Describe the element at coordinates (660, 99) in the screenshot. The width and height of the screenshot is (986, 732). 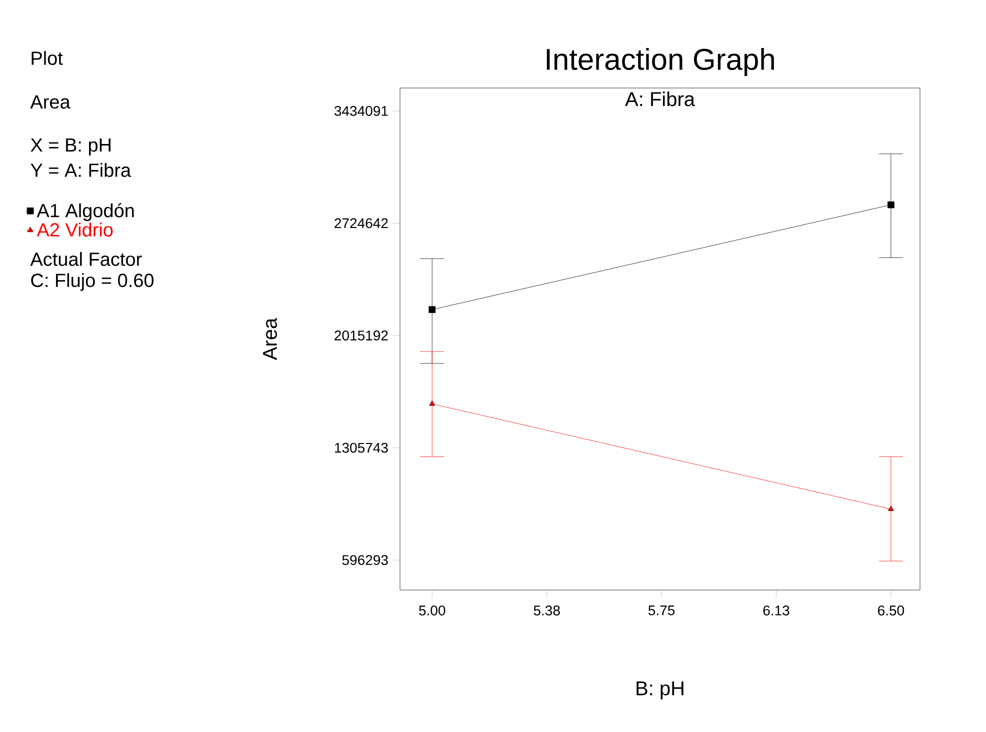
I see `chart-subtitle: A: Fibra` at that location.